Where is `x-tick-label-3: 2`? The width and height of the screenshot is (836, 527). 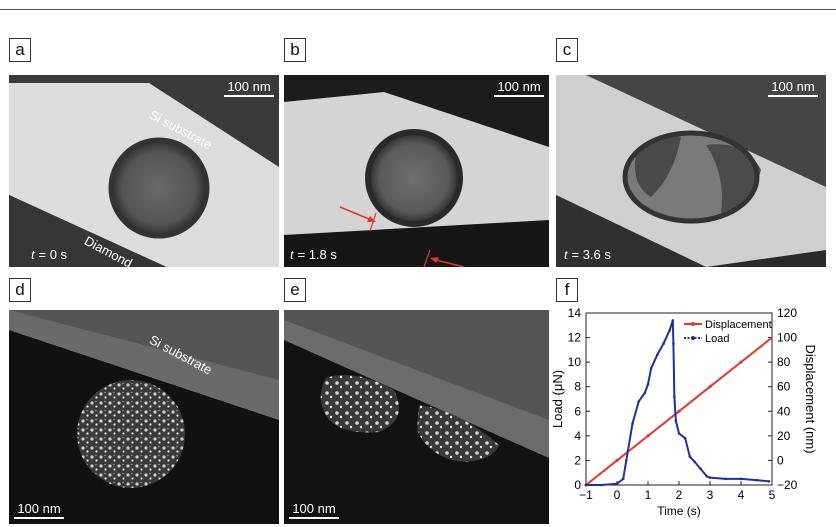
x-tick-label-3: 2 is located at coordinates (679, 495).